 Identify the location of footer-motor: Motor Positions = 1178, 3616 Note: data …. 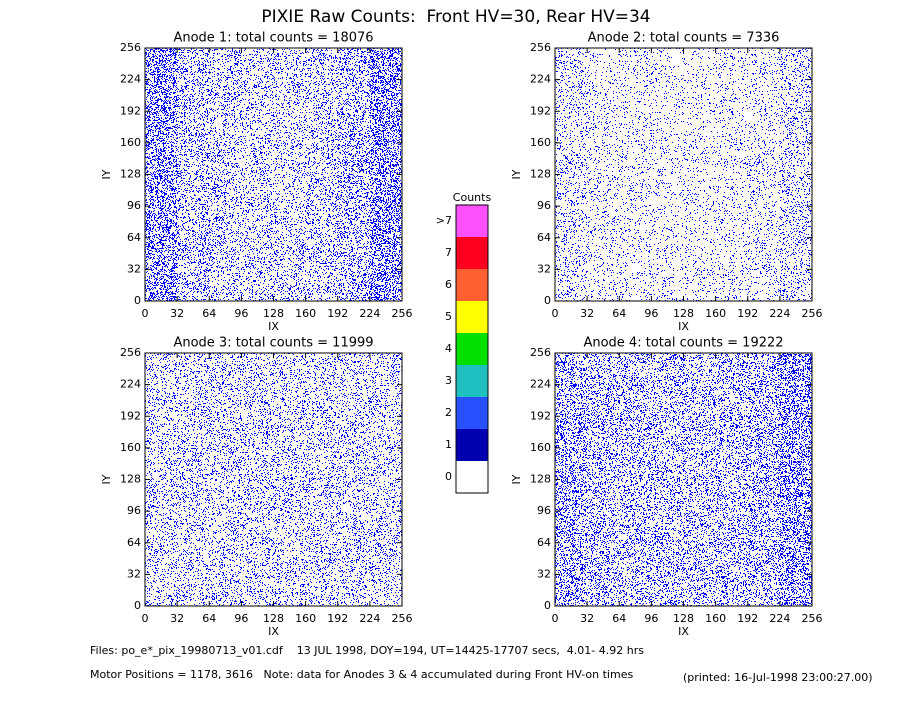
(361, 674).